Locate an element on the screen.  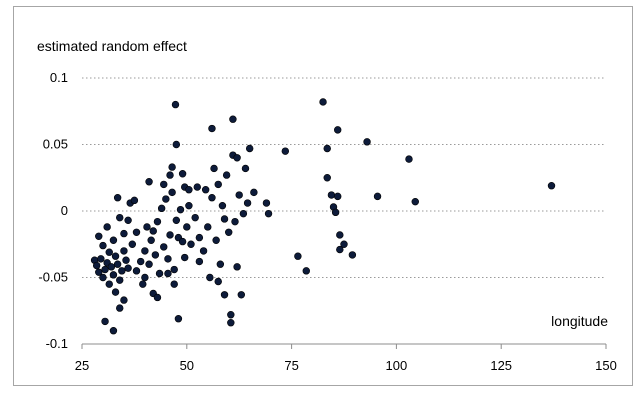
x-tick-label: 100 is located at coordinates (397, 365).